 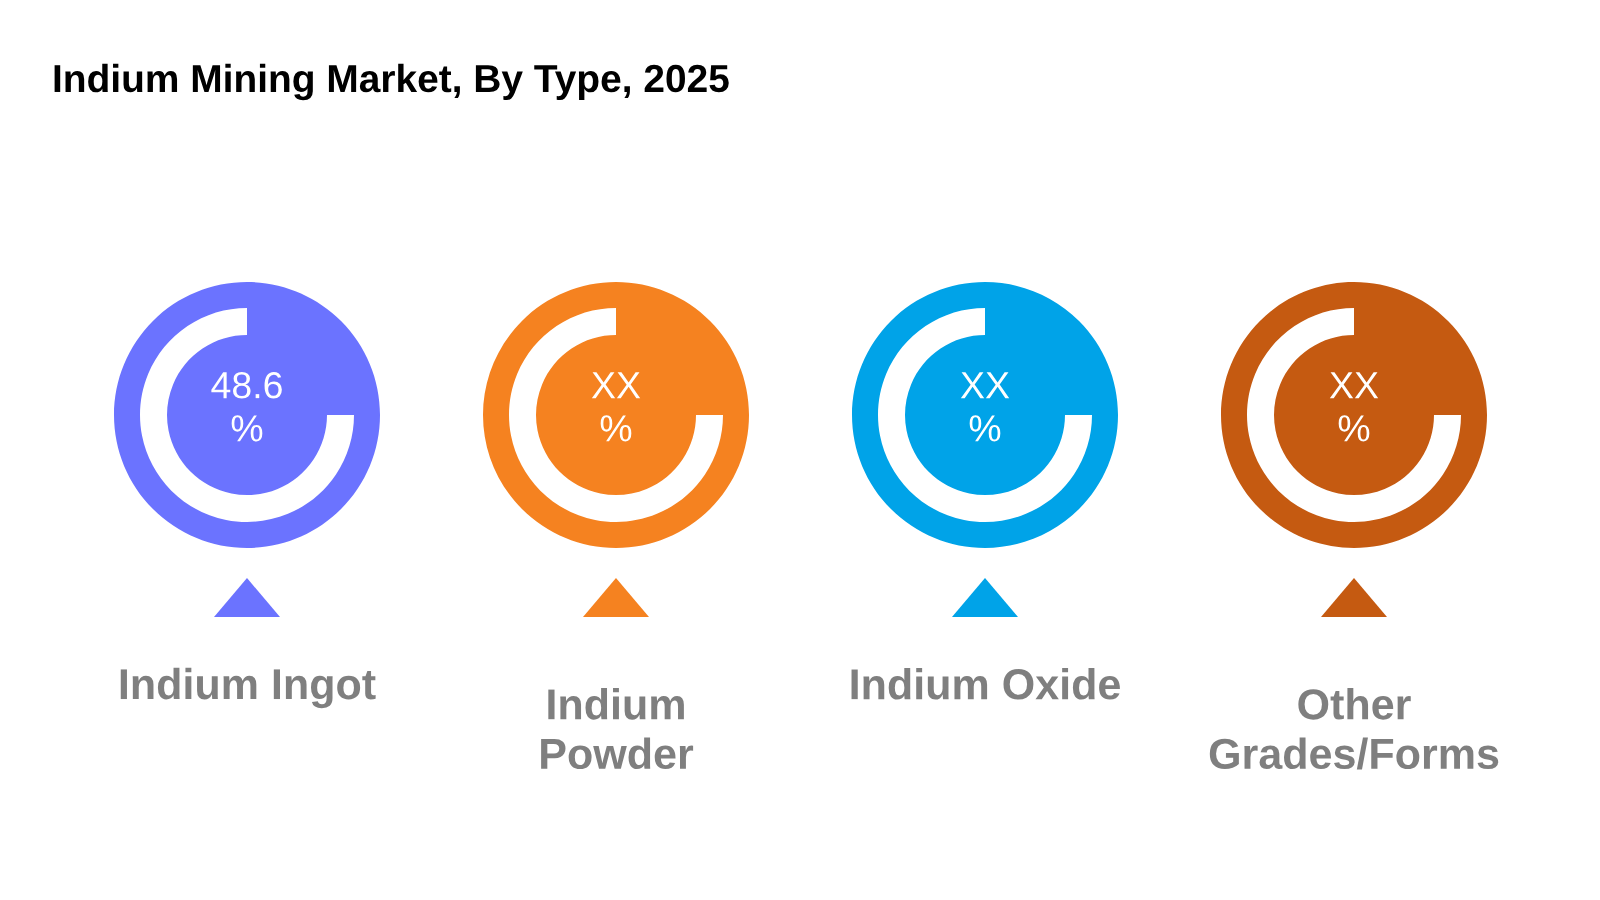 What do you see at coordinates (246, 406) in the screenshot?
I see `data-label: 48.6 %` at bounding box center [246, 406].